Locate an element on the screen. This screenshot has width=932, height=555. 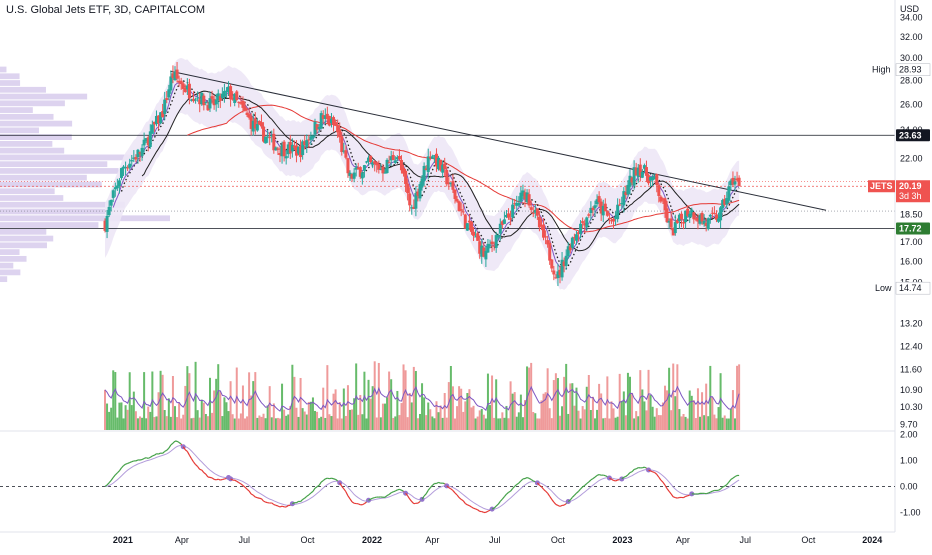
price-tick: 32.00 is located at coordinates (911, 37).